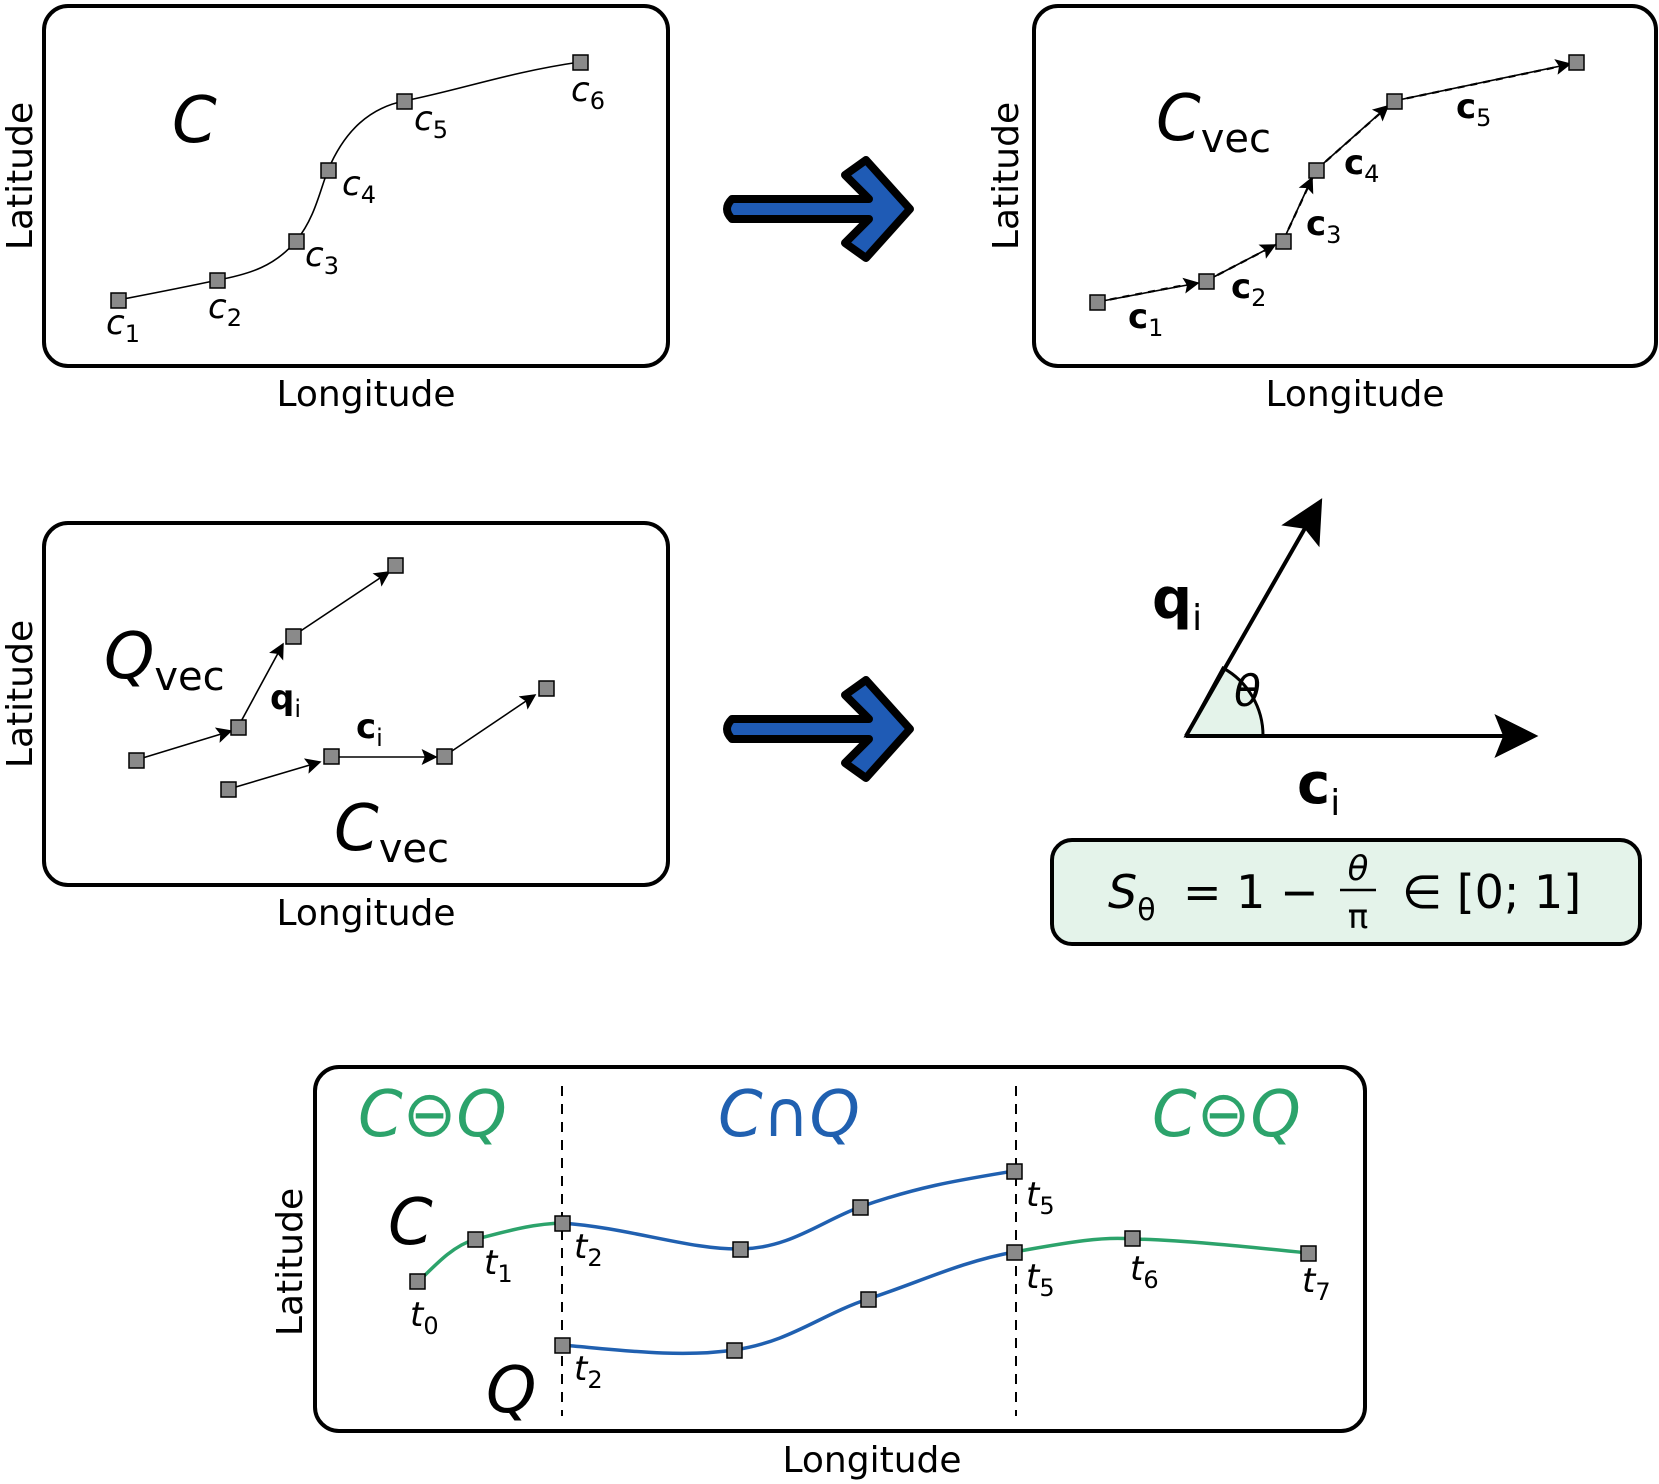  Describe the element at coordinates (410, 1223) in the screenshot. I see `curve-c-label: C` at that location.